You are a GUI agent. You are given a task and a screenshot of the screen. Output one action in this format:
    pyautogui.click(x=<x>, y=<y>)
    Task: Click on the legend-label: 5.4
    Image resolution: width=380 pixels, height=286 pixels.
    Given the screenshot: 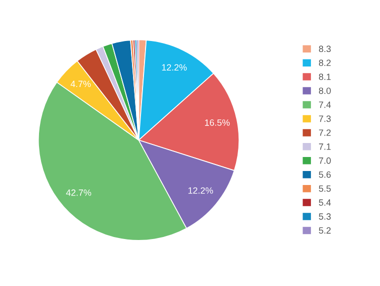 What is the action you would take?
    pyautogui.click(x=324, y=202)
    